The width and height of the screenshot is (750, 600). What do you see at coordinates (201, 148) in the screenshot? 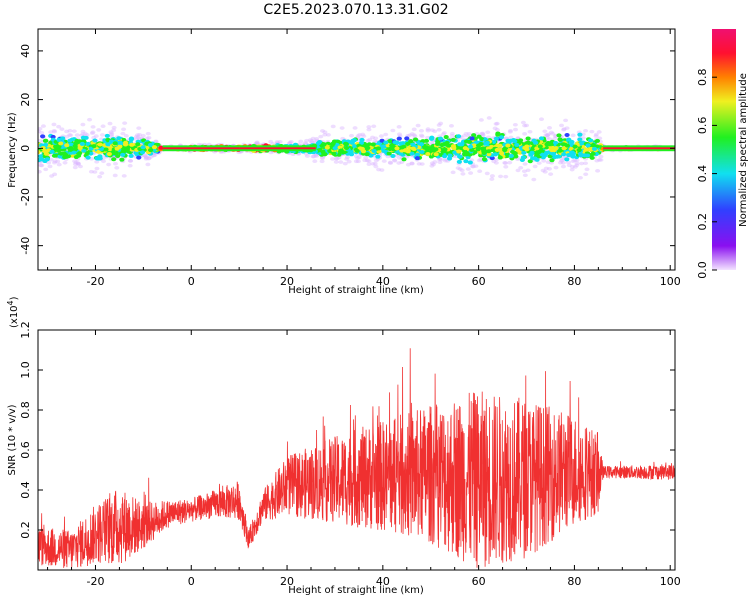
I see `spectrum-band-peak` at bounding box center [201, 148].